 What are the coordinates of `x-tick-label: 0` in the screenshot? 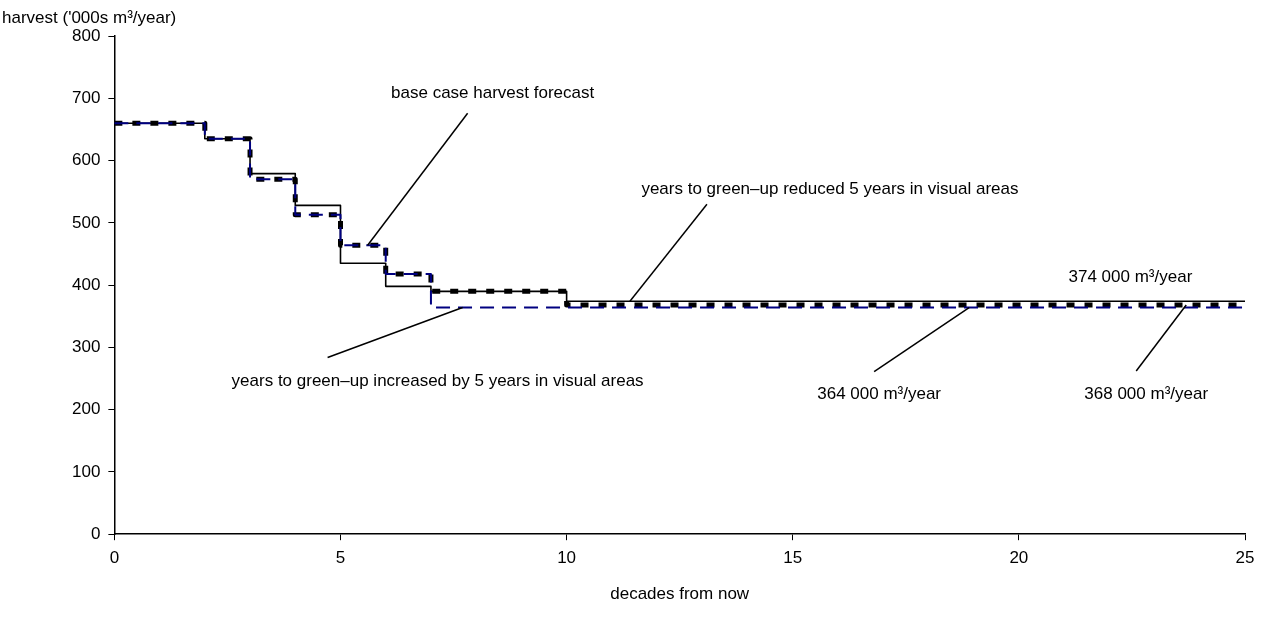 It's located at (114, 558).